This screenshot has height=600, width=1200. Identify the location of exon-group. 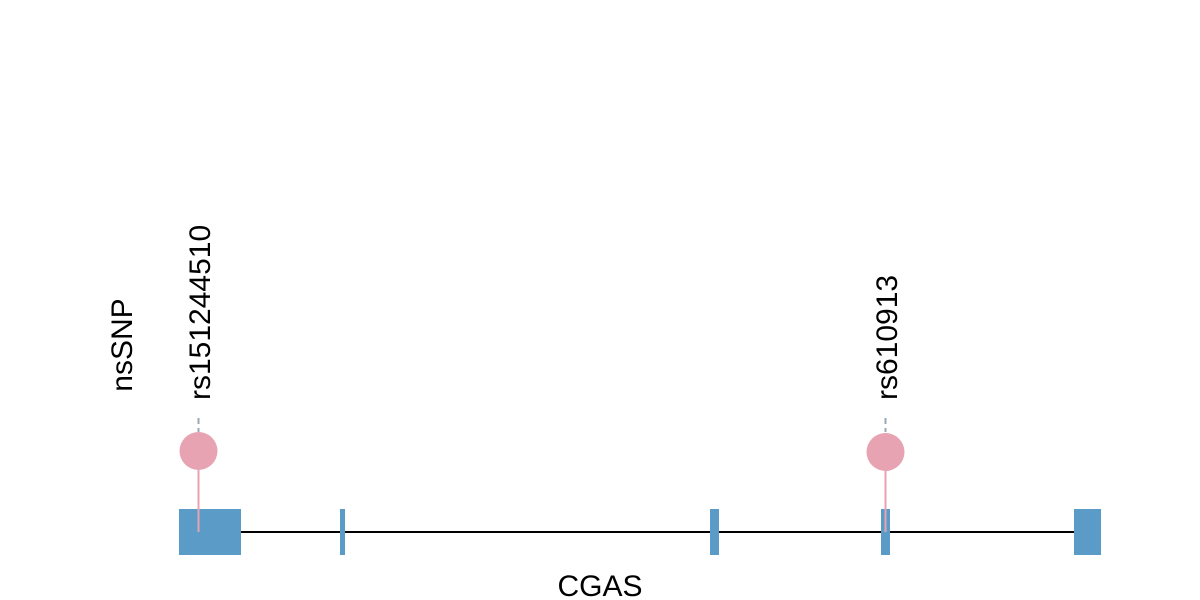
(640, 532).